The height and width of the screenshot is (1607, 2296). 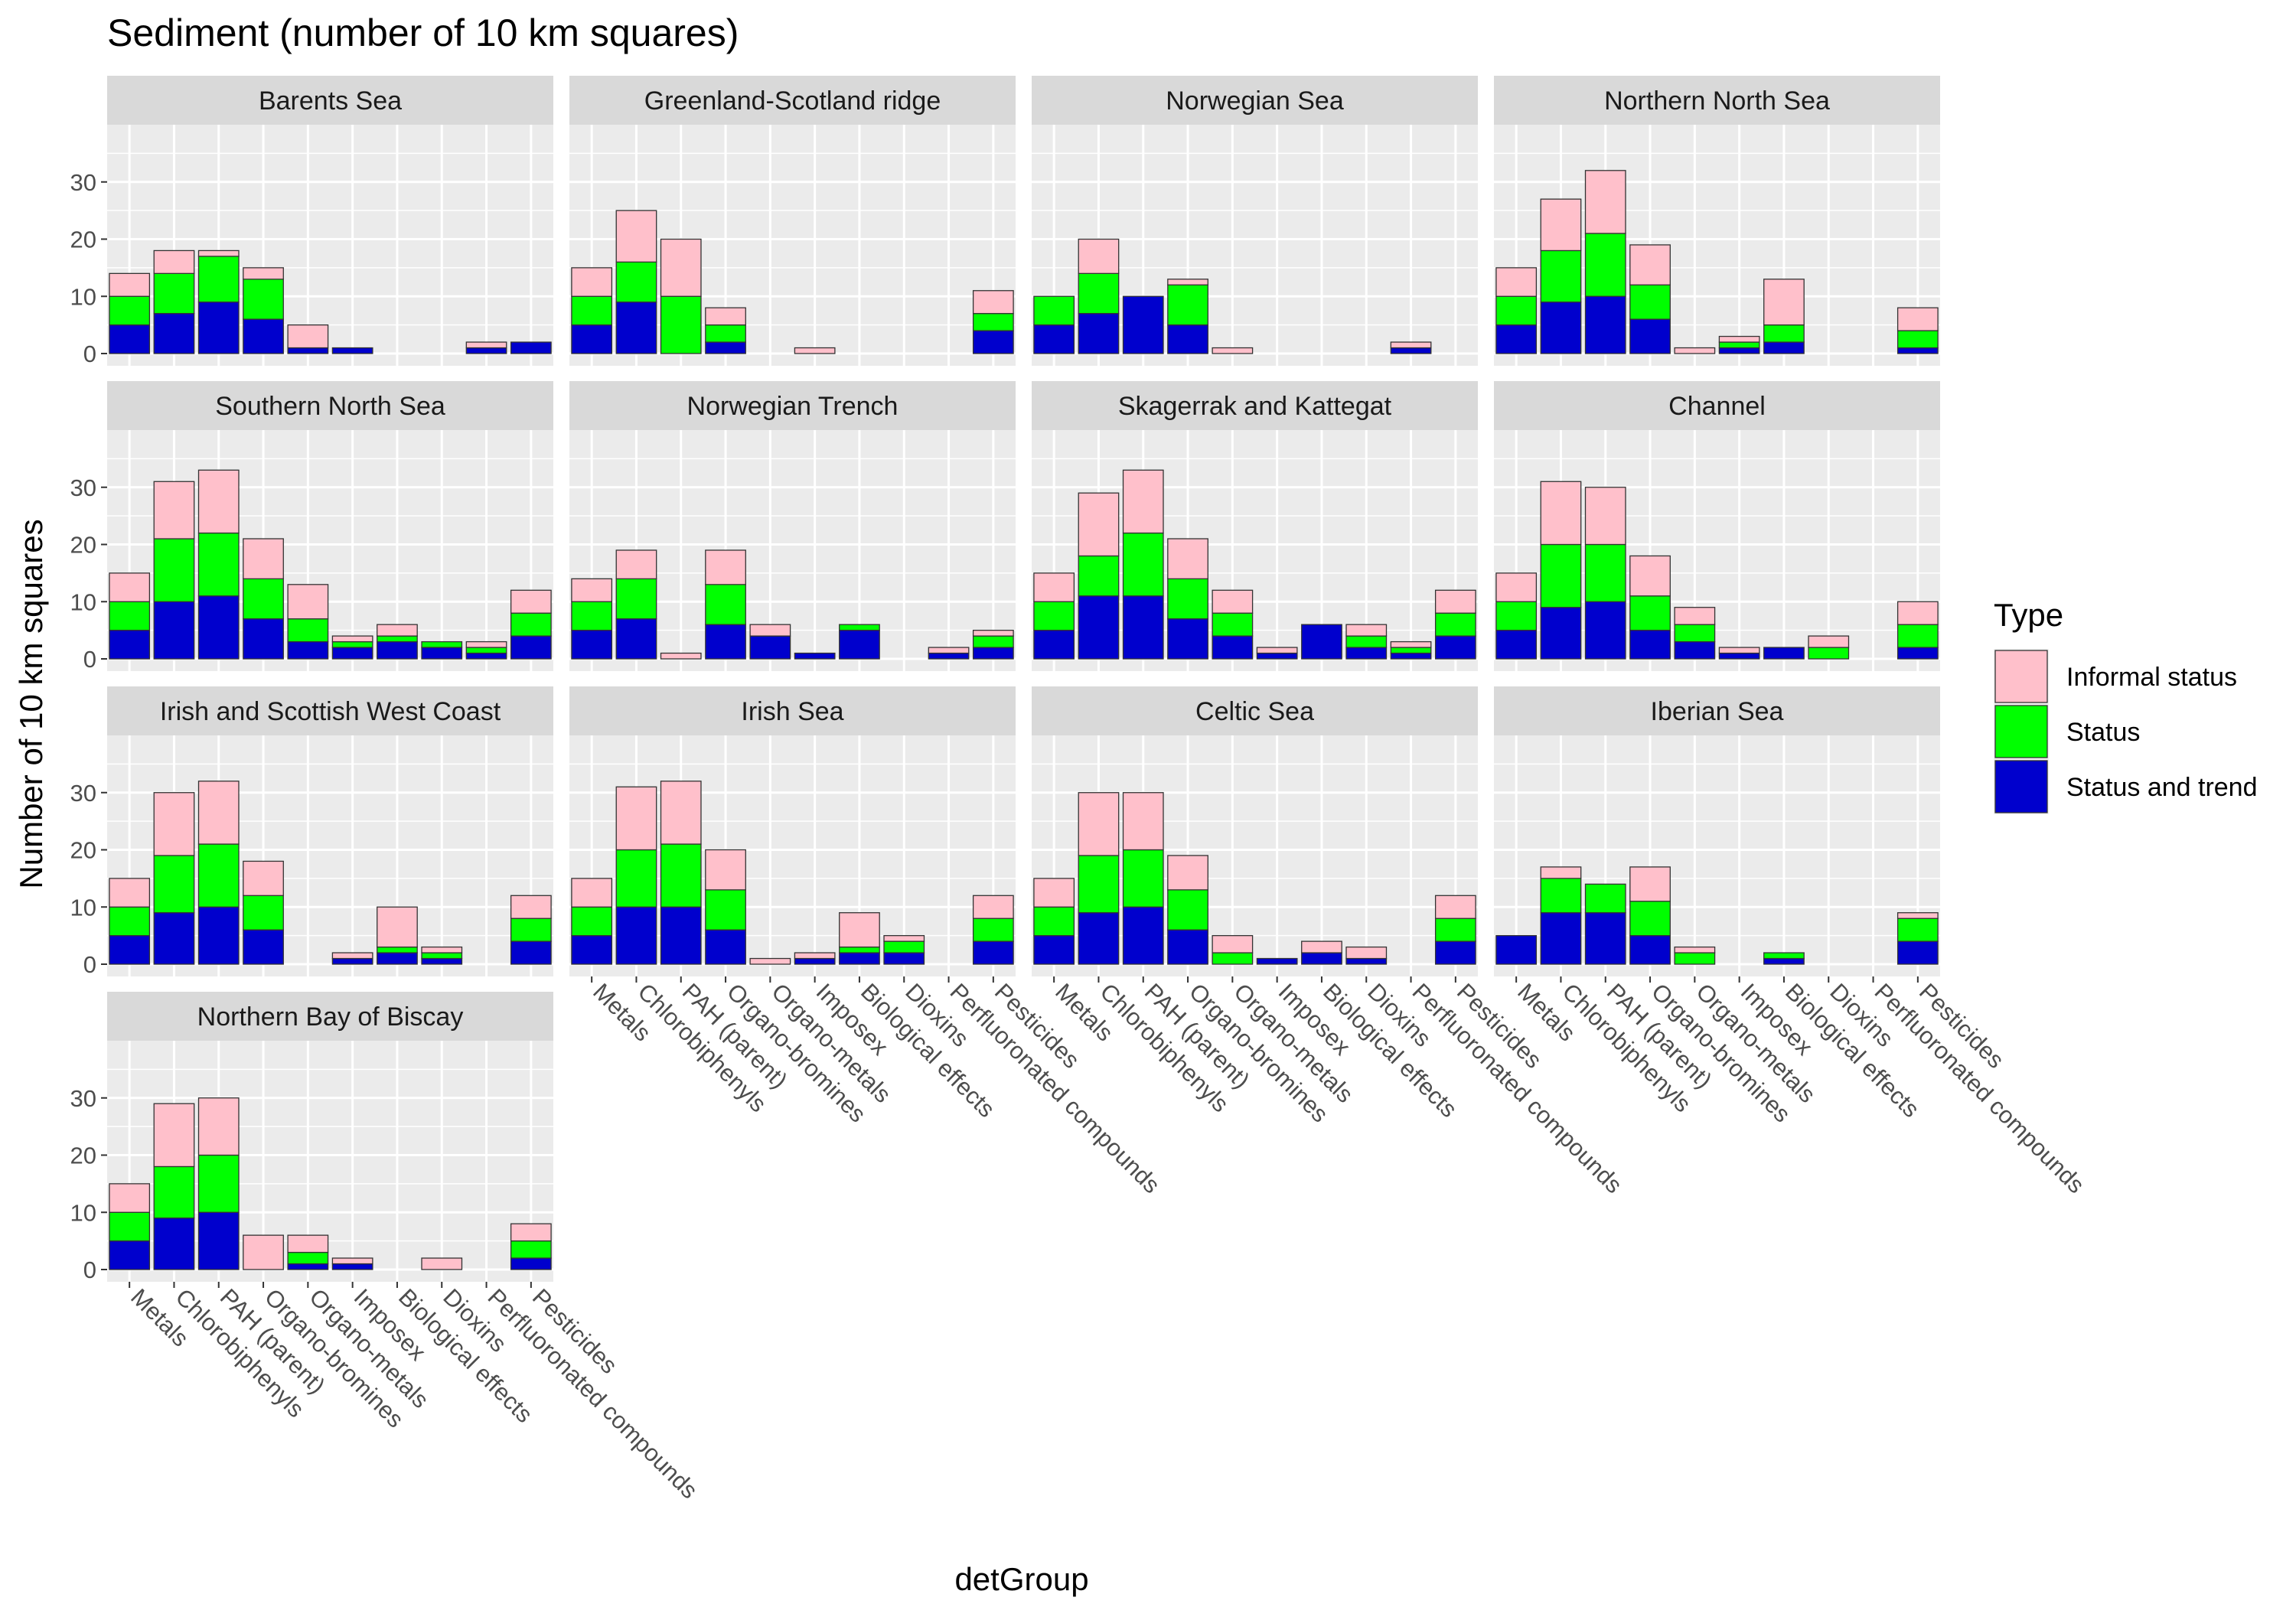 I want to click on bar-irish-sea-imposex-informal-status, so click(x=815, y=956).